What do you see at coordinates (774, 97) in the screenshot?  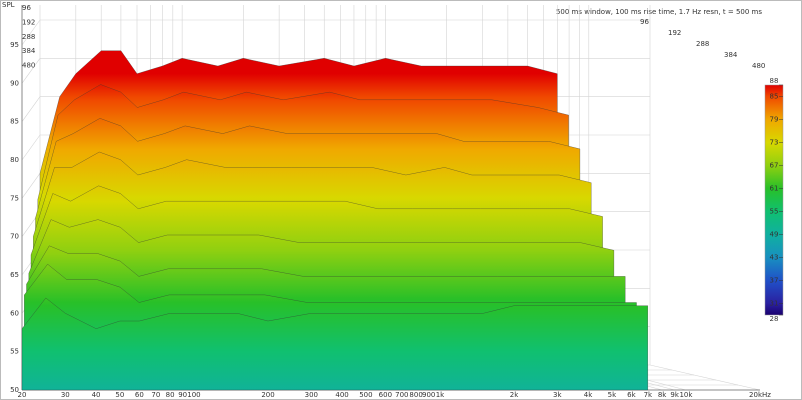 I see `colorbar-label: 85` at bounding box center [774, 97].